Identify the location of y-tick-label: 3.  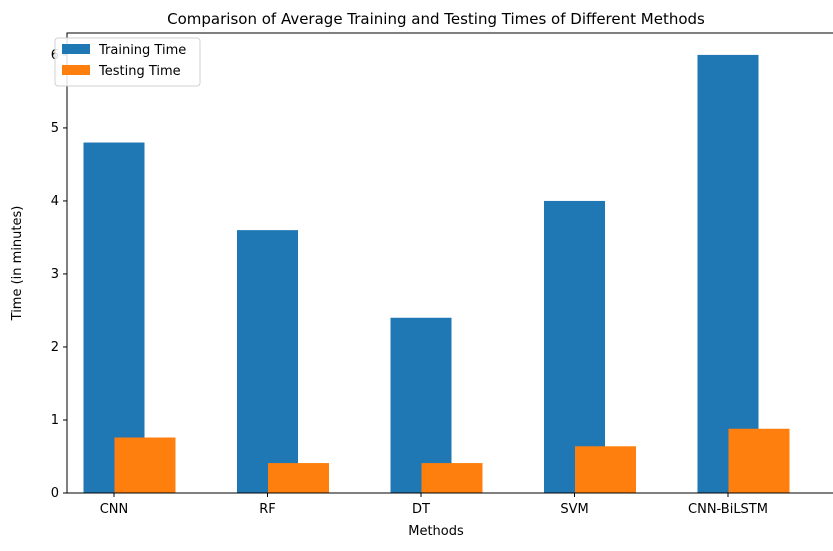
(55, 274).